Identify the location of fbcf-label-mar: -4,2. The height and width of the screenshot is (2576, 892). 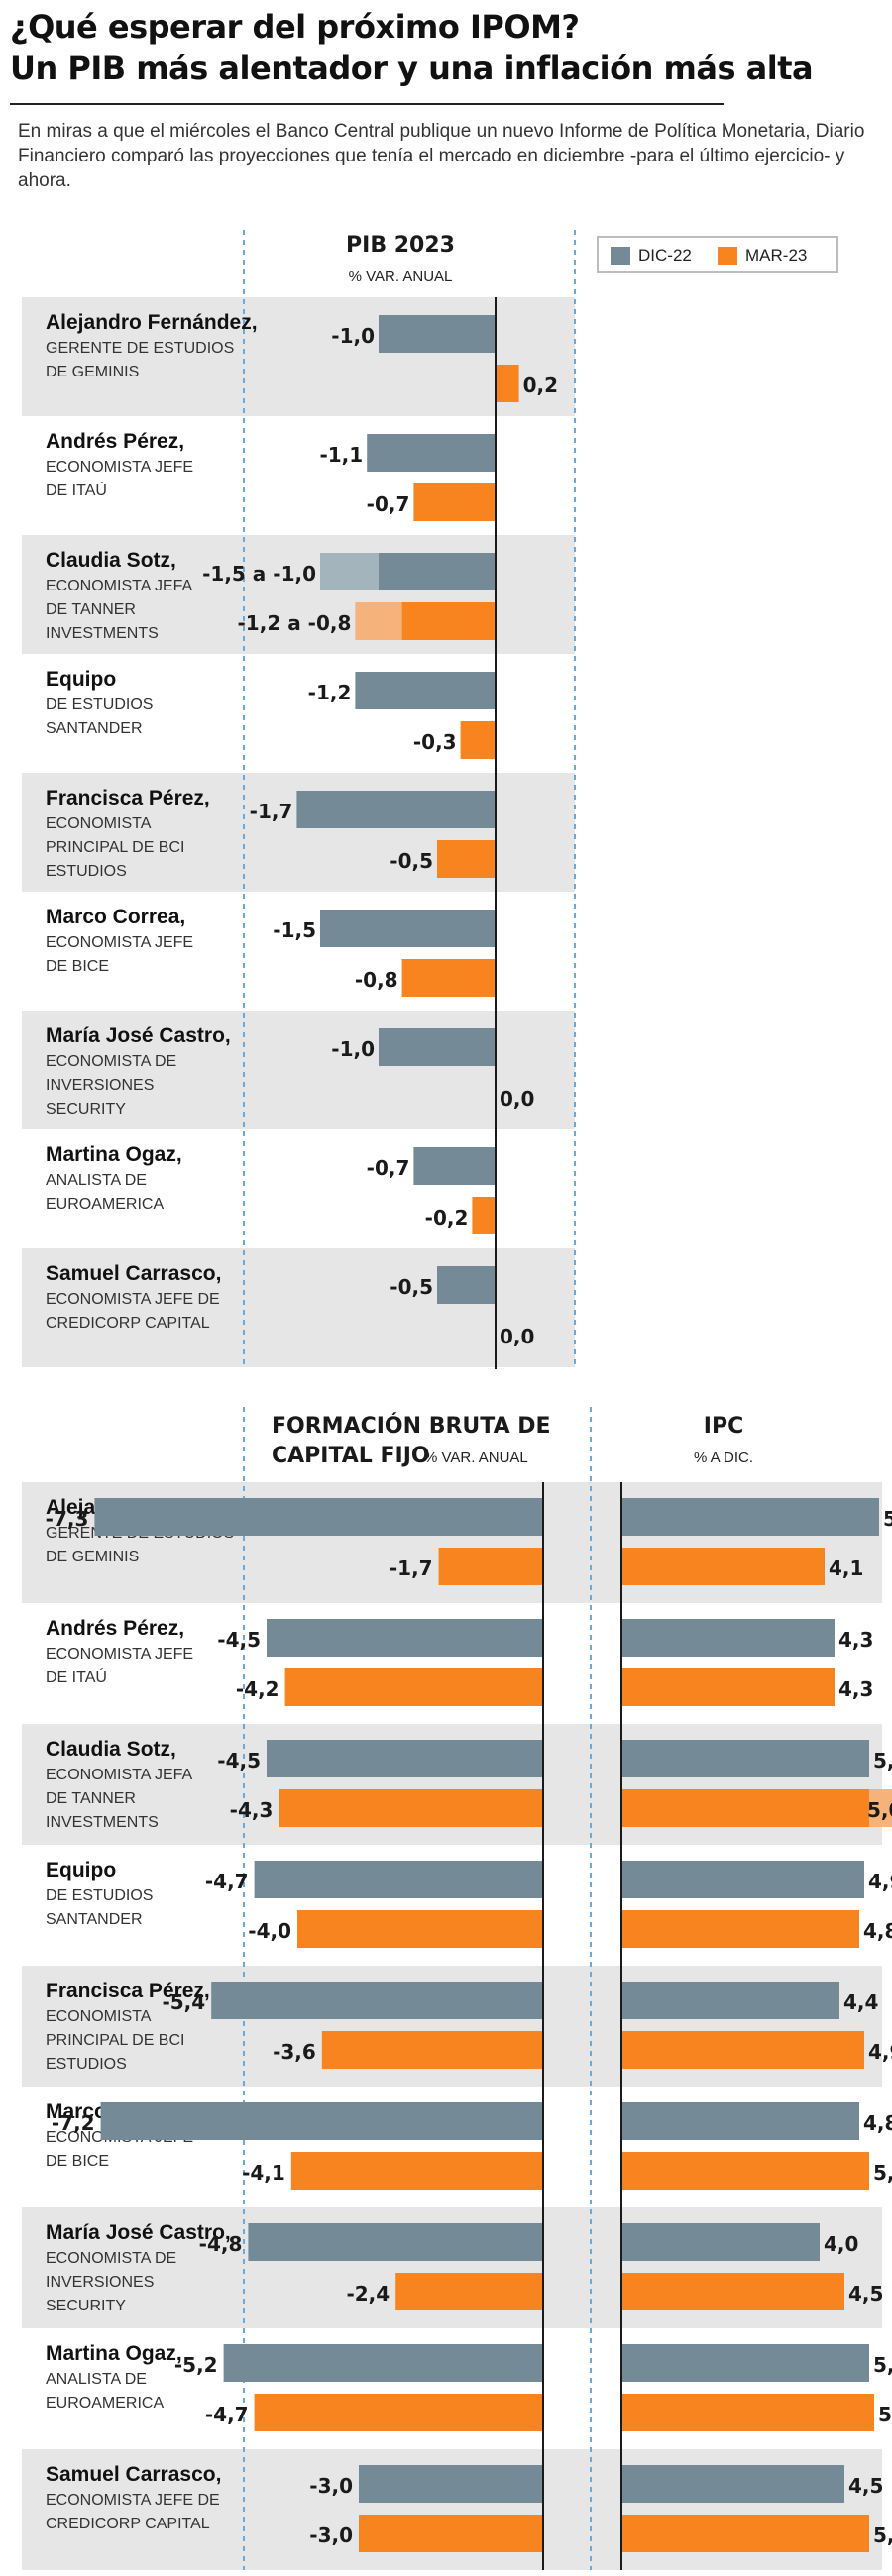
(258, 1689).